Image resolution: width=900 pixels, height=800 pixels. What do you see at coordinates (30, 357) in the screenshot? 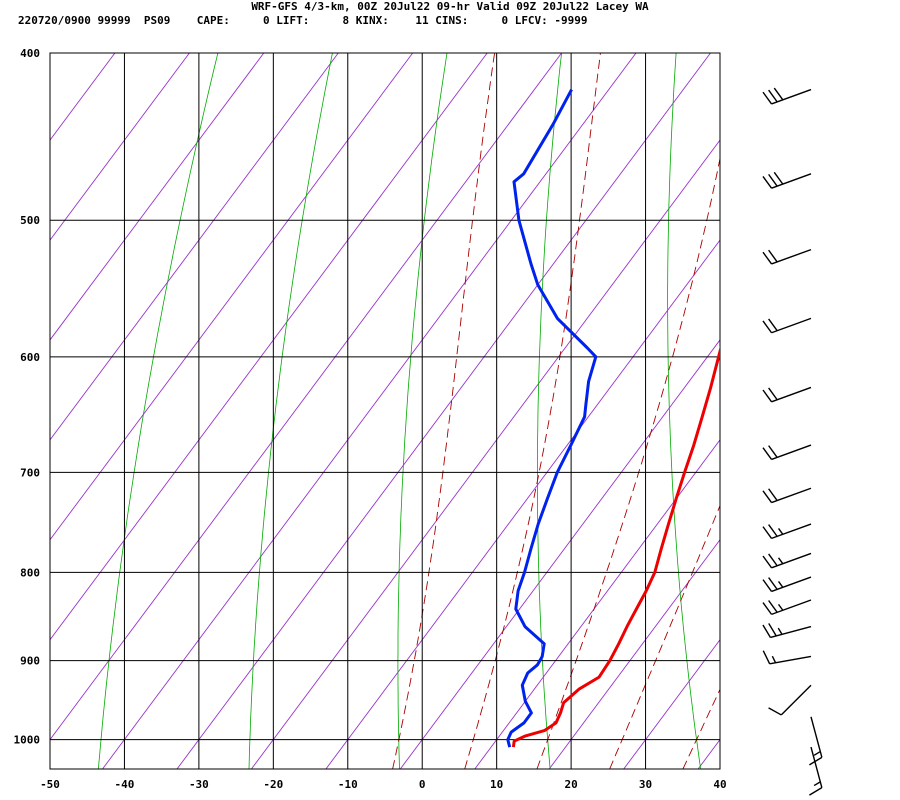
I see `y-tick-label: 600` at bounding box center [30, 357].